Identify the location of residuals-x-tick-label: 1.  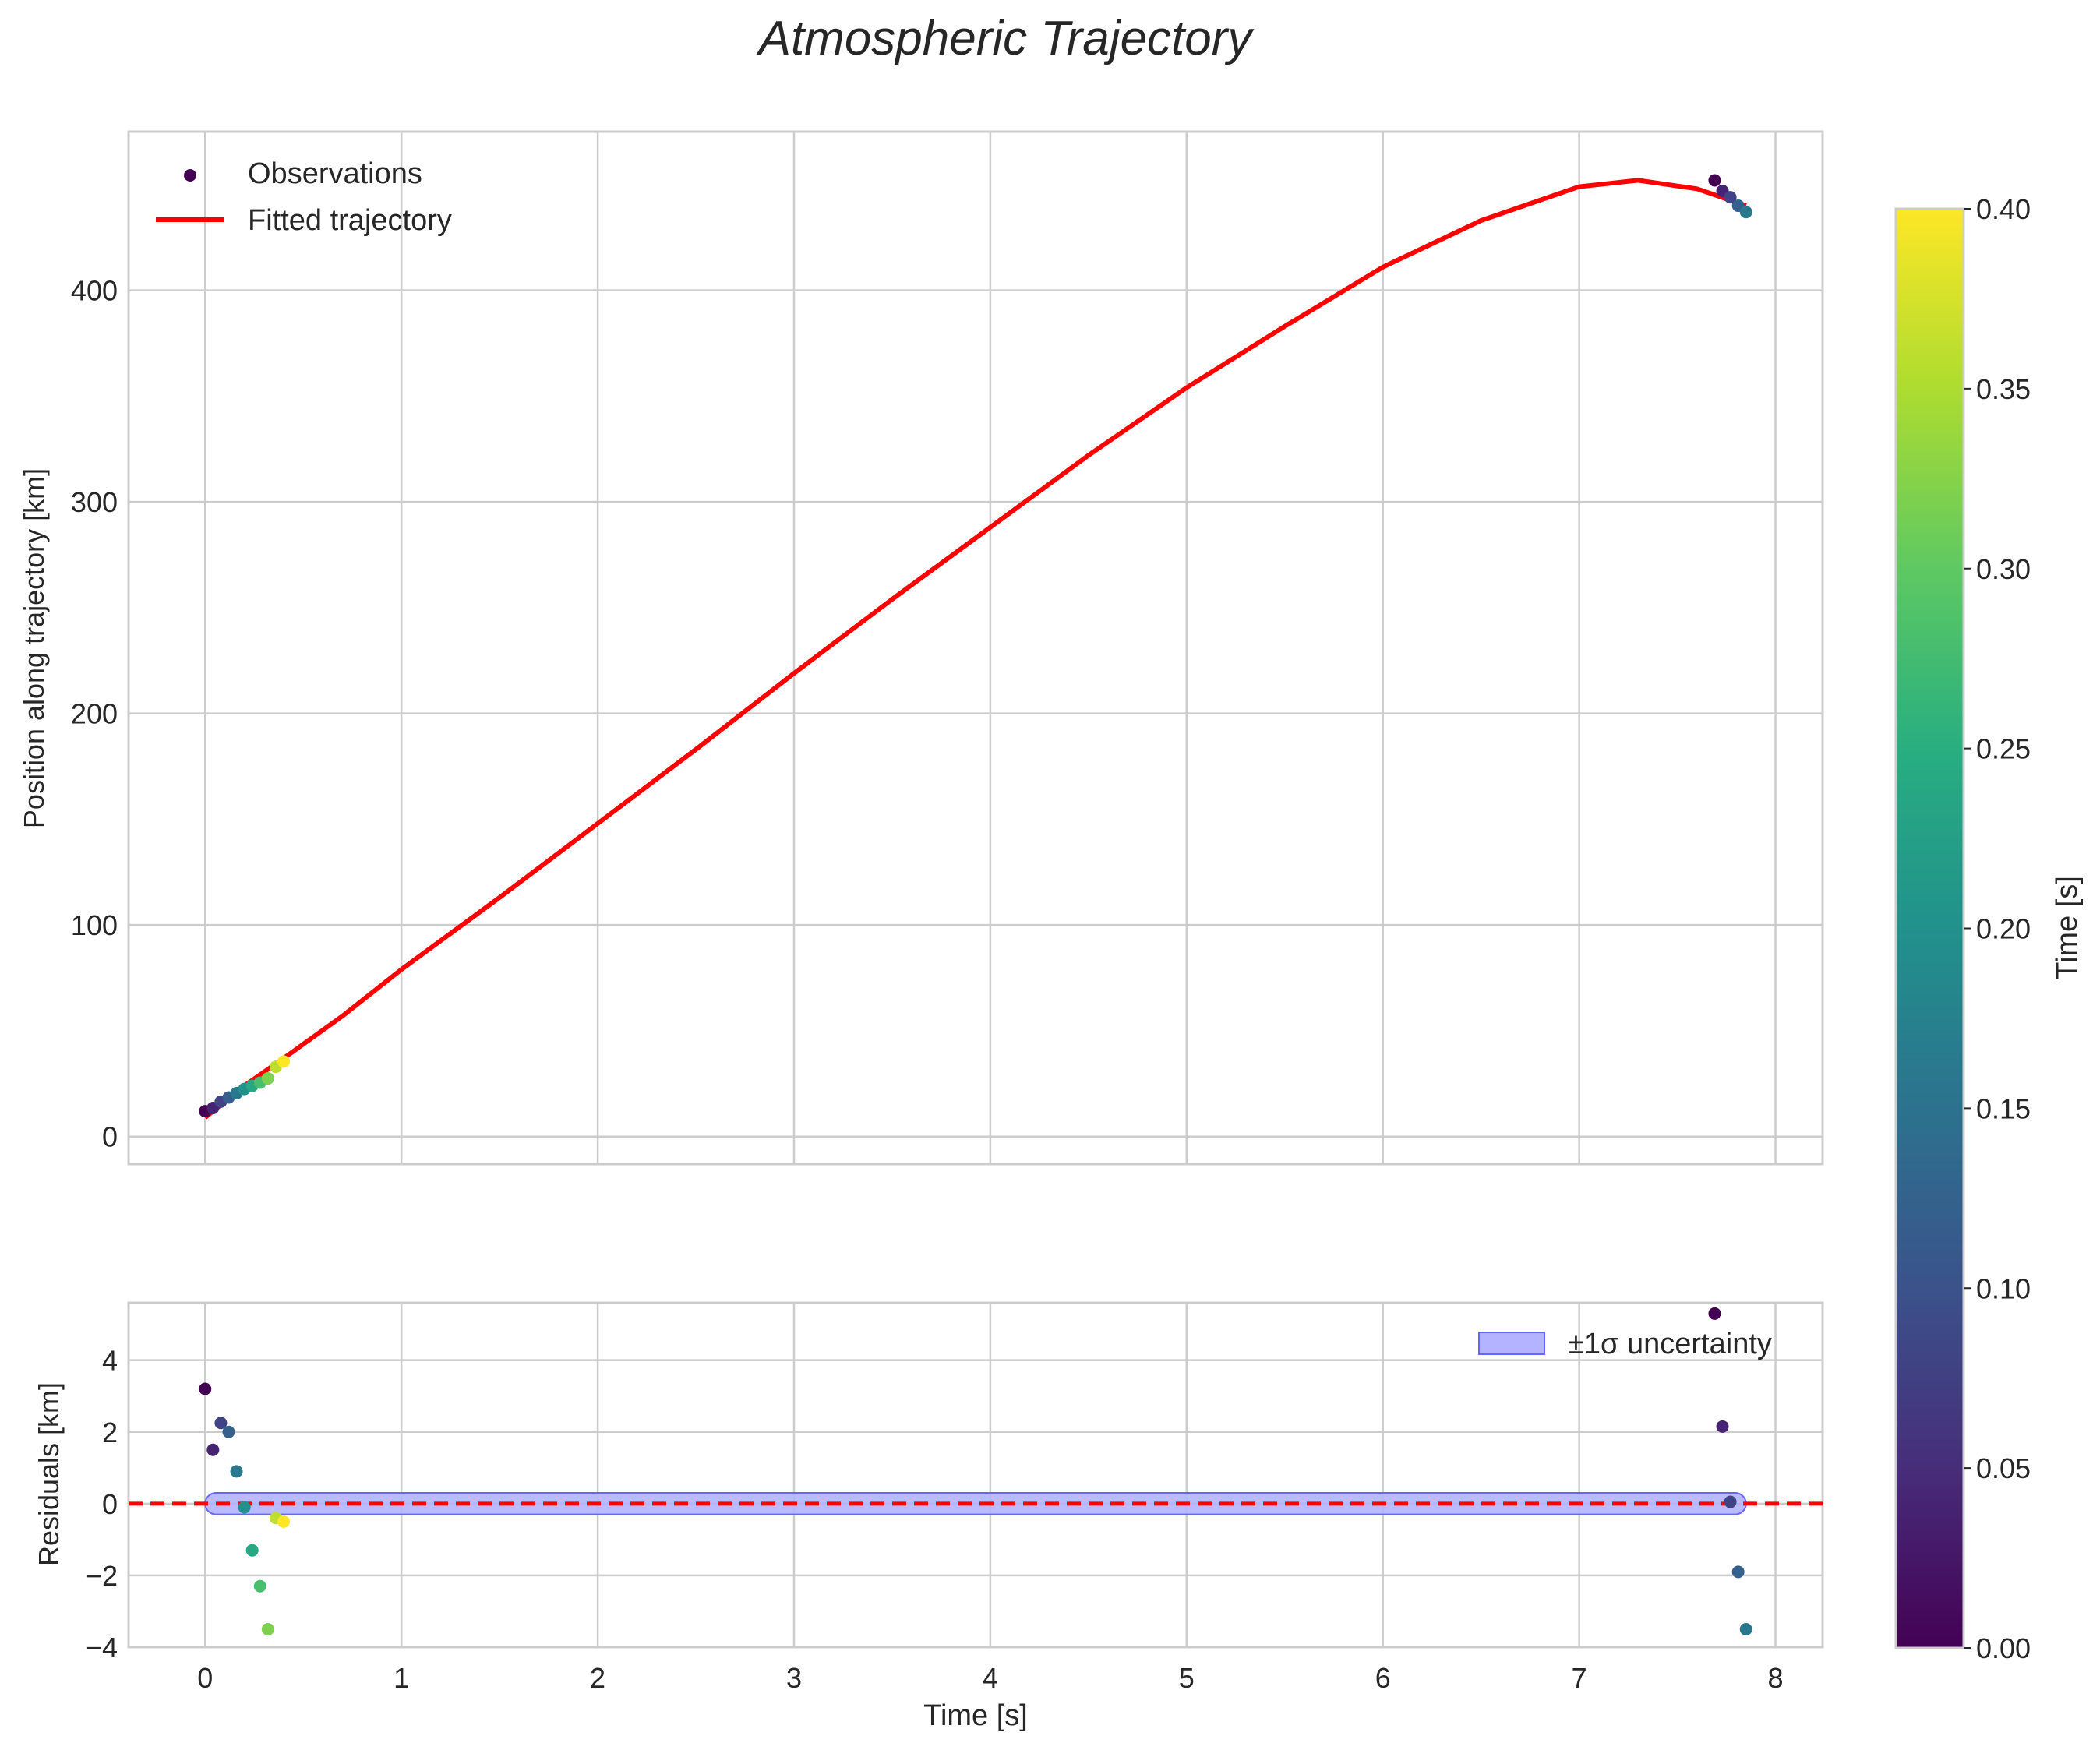
(401, 1678).